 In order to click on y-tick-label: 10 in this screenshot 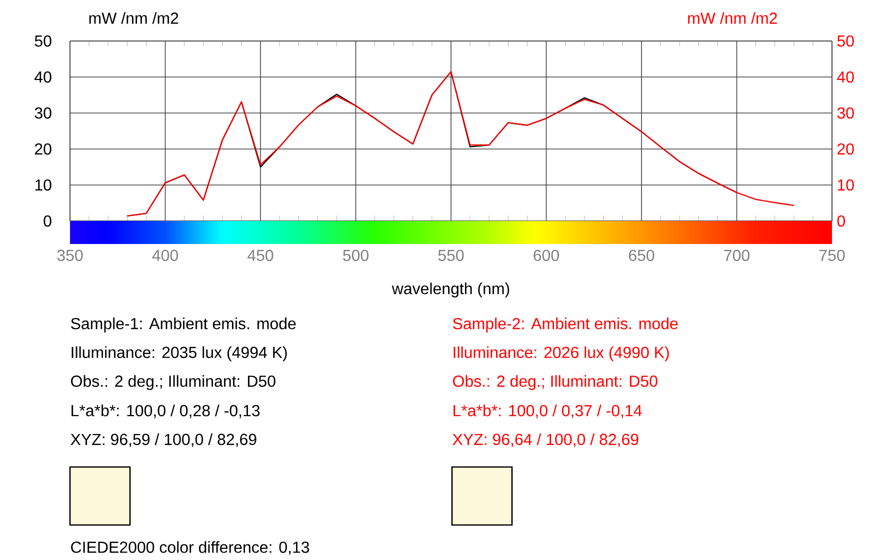, I will do `click(43, 185)`.